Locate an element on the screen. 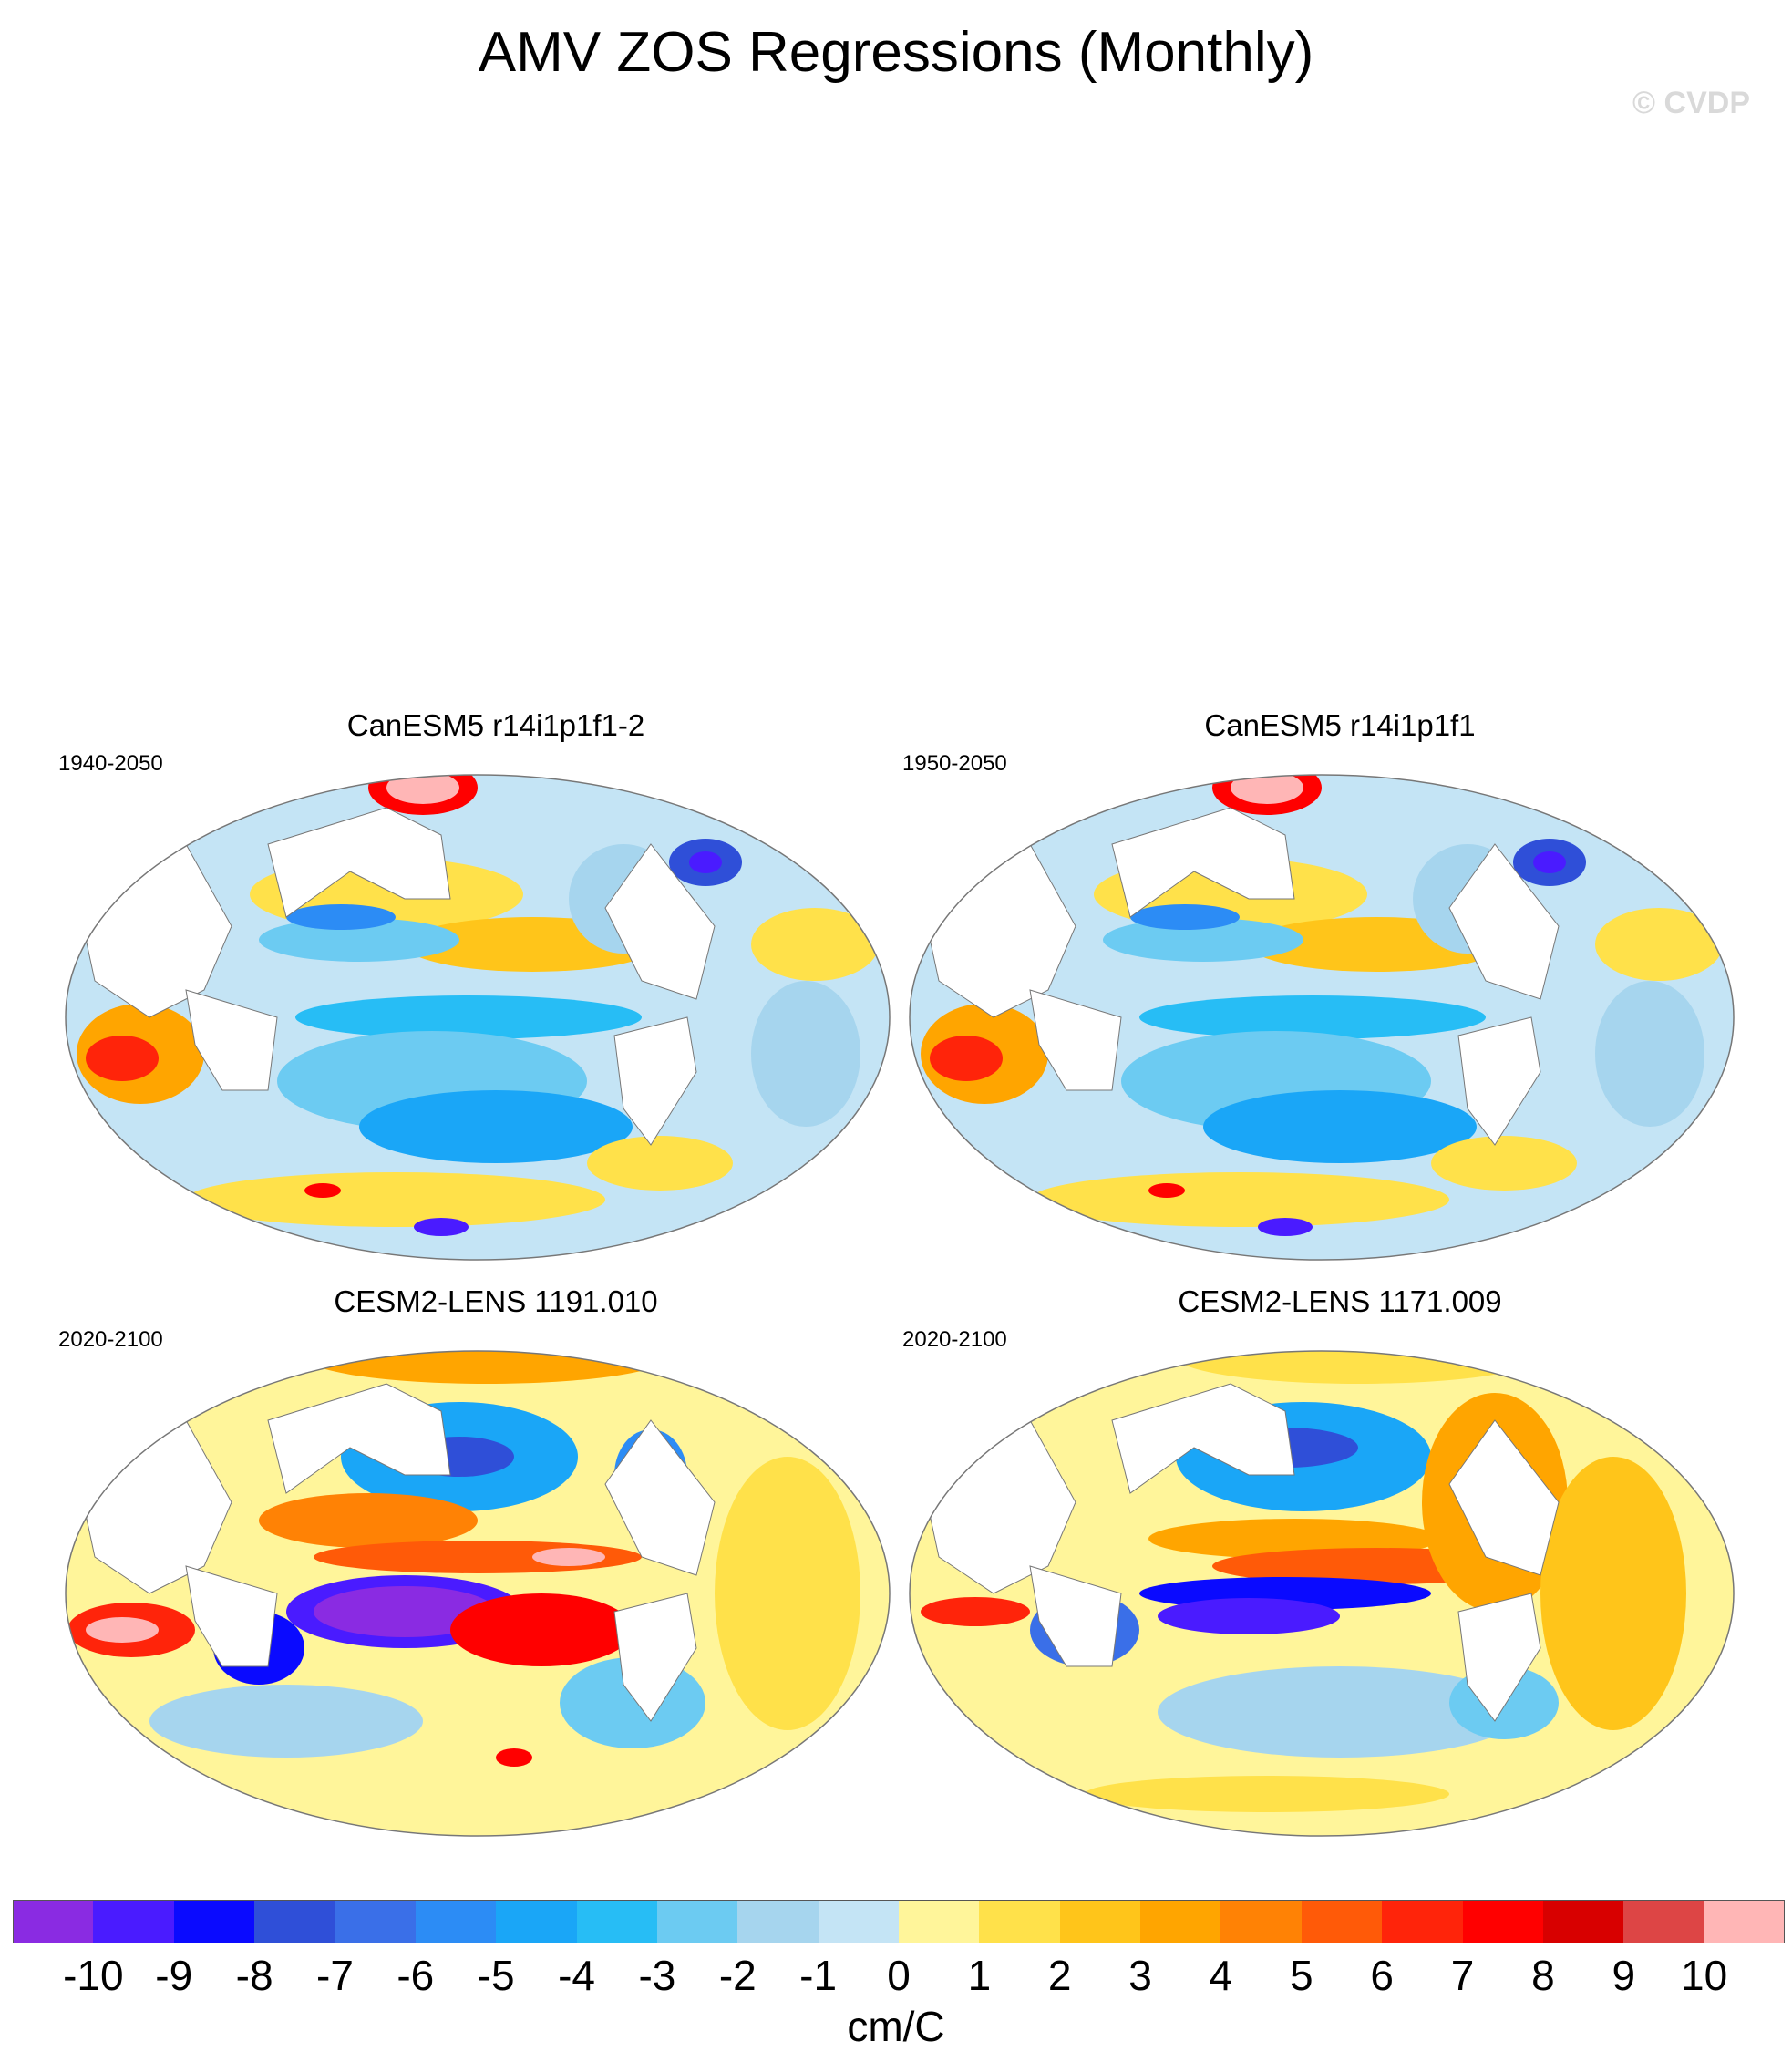 The image size is (1792, 2062). panel-title: CESM2-LENS 1171.009 is located at coordinates (1340, 1301).